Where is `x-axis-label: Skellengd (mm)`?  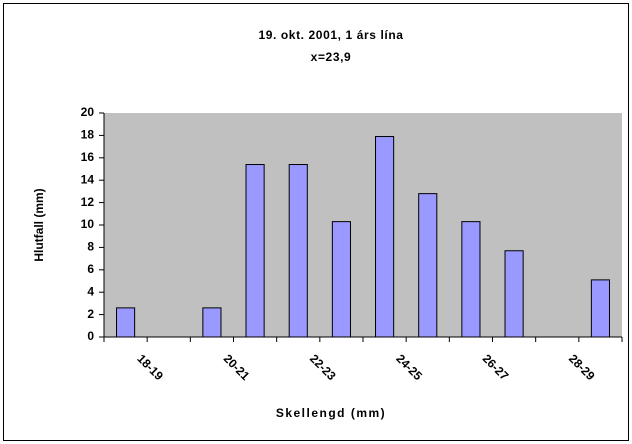
x-axis-label: Skellengd (mm) is located at coordinates (331, 413).